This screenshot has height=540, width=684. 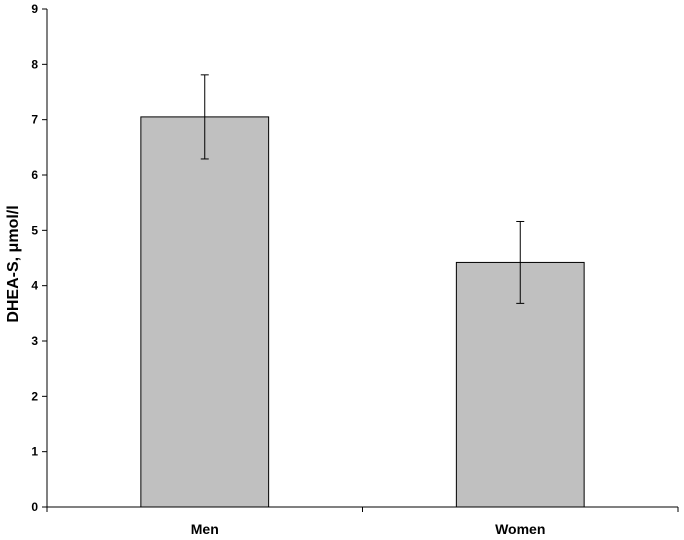 I want to click on x-tick-label-men: Men, so click(x=205, y=529).